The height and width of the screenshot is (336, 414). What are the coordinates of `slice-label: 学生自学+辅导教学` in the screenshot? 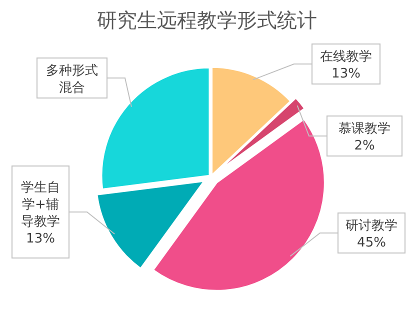 It's located at (40, 205).